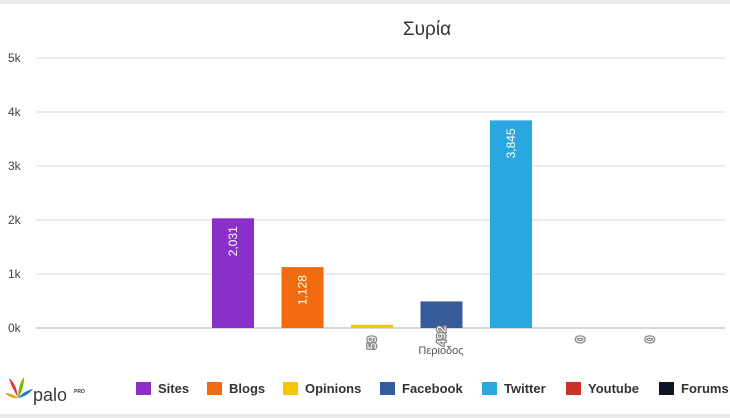 Image resolution: width=730 pixels, height=418 pixels. What do you see at coordinates (372, 343) in the screenshot?
I see `data-label-opinions: 59` at bounding box center [372, 343].